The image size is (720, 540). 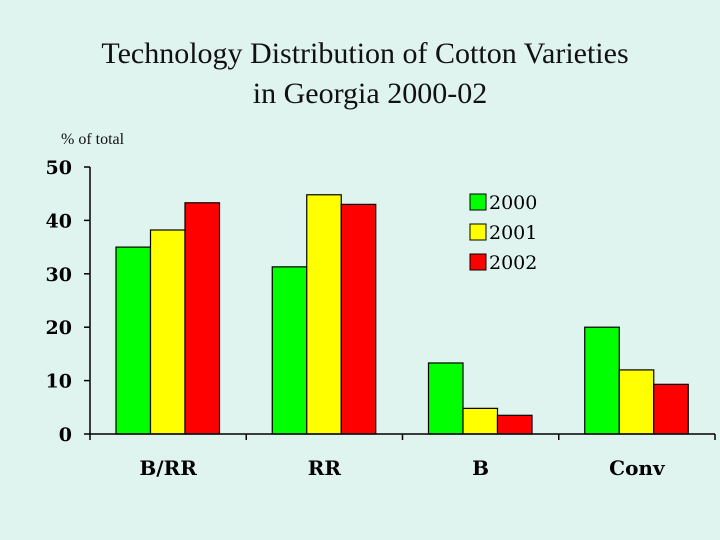 I want to click on bar-b-2002, so click(x=514, y=424).